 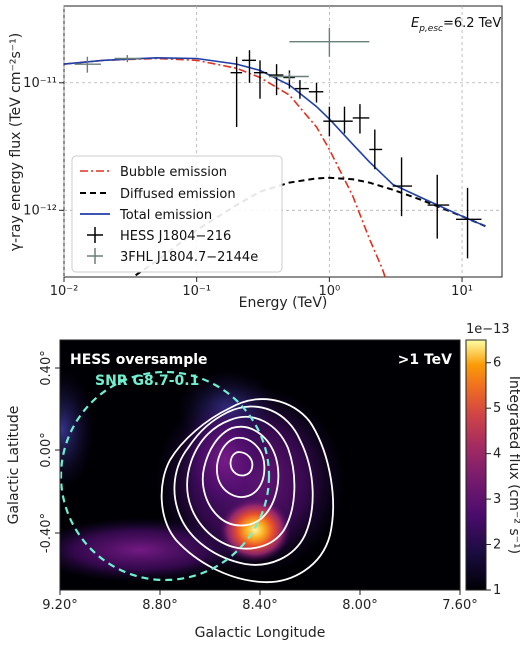 I want to click on colorbar-tick-label: 1, so click(x=497, y=590).